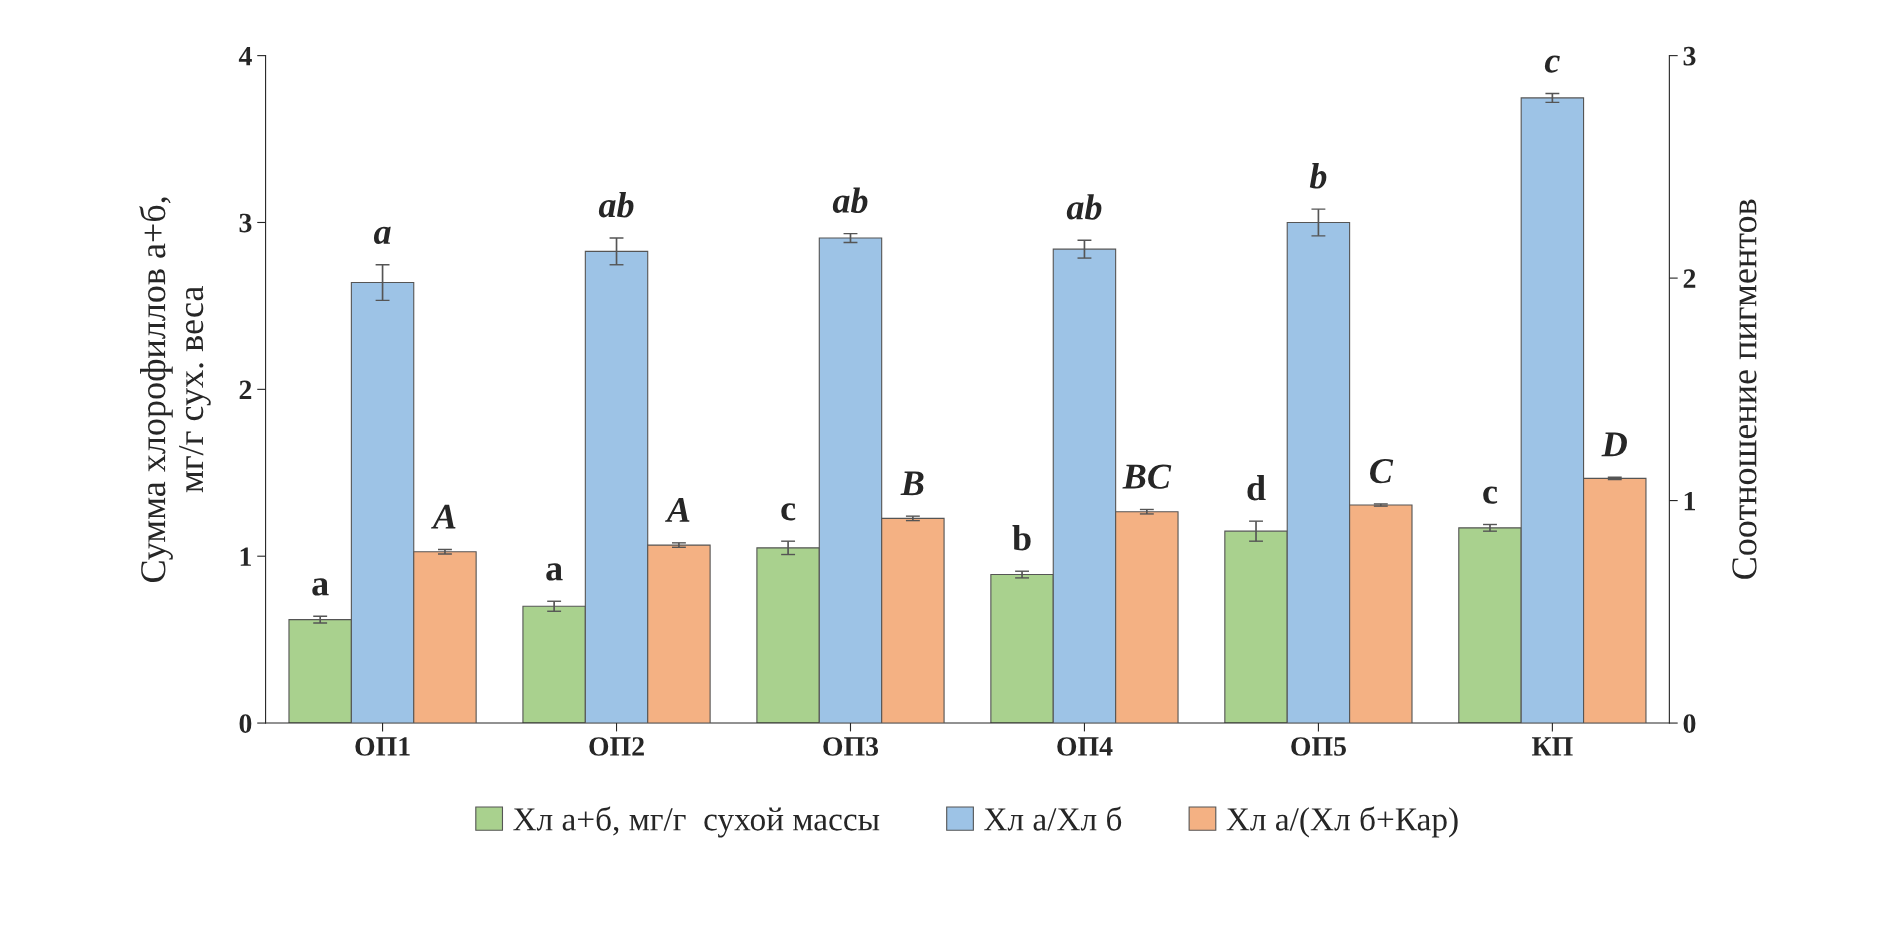 Image resolution: width=1897 pixels, height=927 pixels. What do you see at coordinates (696, 822) in the screenshot?
I see `legend-label: Хл а+б, мг/г сухой массы` at bounding box center [696, 822].